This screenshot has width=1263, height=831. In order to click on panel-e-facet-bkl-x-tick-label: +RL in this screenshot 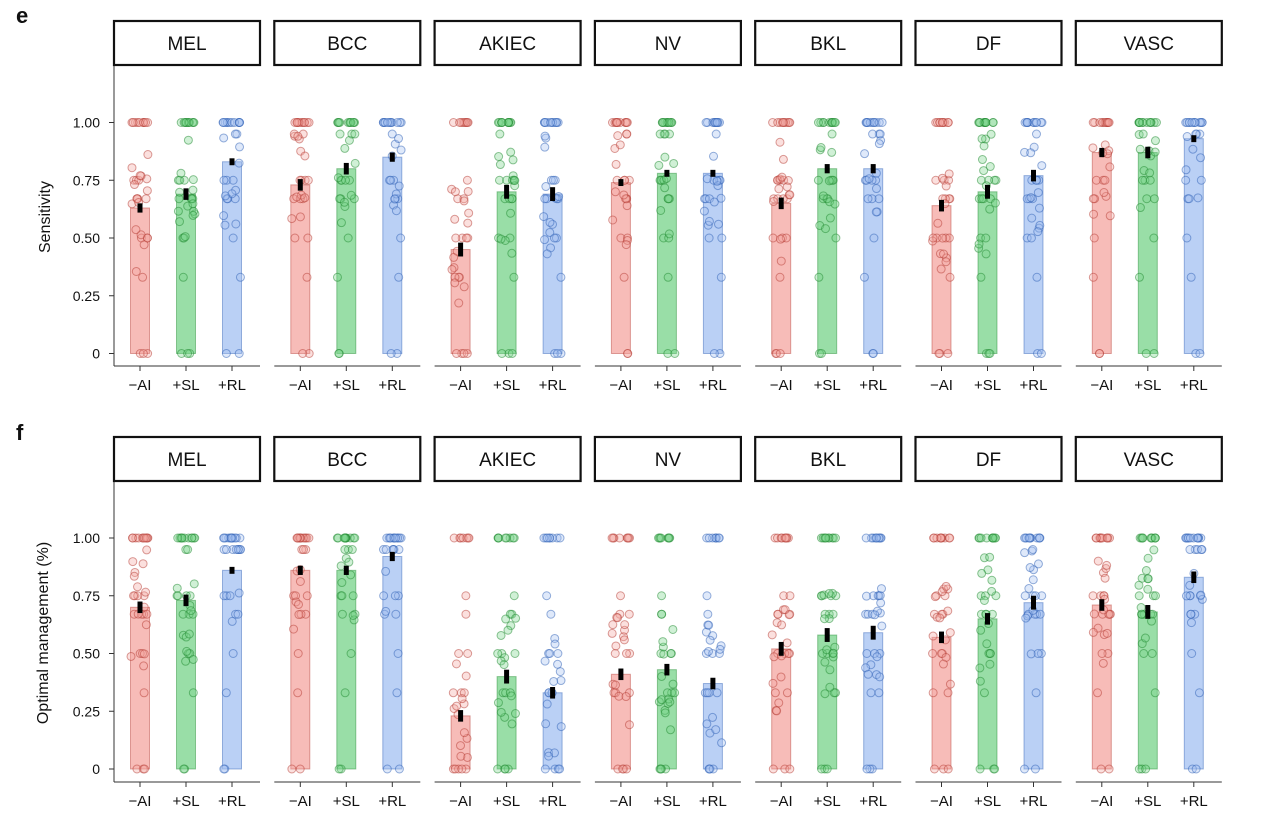, I will do `click(873, 385)`.